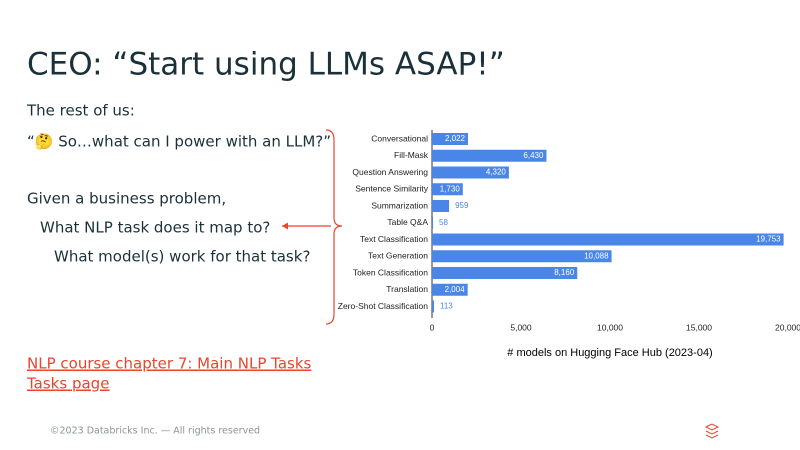  Describe the element at coordinates (496, 172) in the screenshot. I see `value-label: 4,320` at that location.